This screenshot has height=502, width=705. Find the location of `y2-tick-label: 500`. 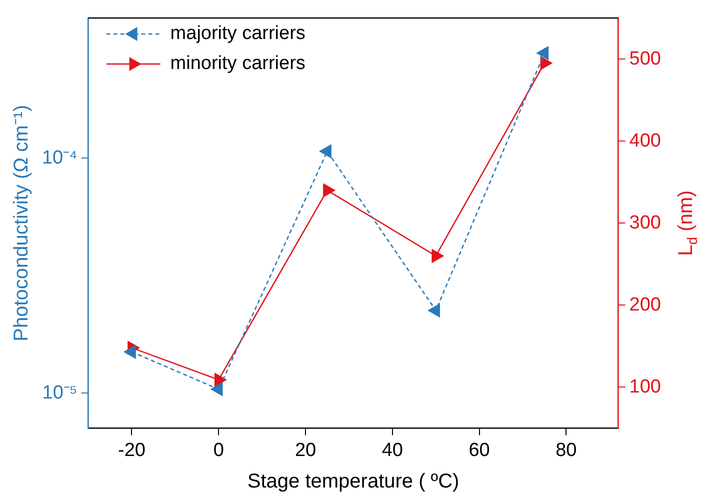

y2-tick-label: 500 is located at coordinates (645, 59).